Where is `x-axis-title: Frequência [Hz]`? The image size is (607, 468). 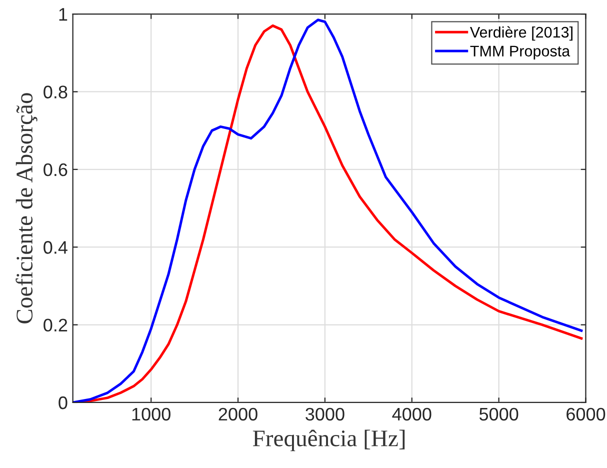
x-axis-title: Frequência [Hz] is located at coordinates (328, 441).